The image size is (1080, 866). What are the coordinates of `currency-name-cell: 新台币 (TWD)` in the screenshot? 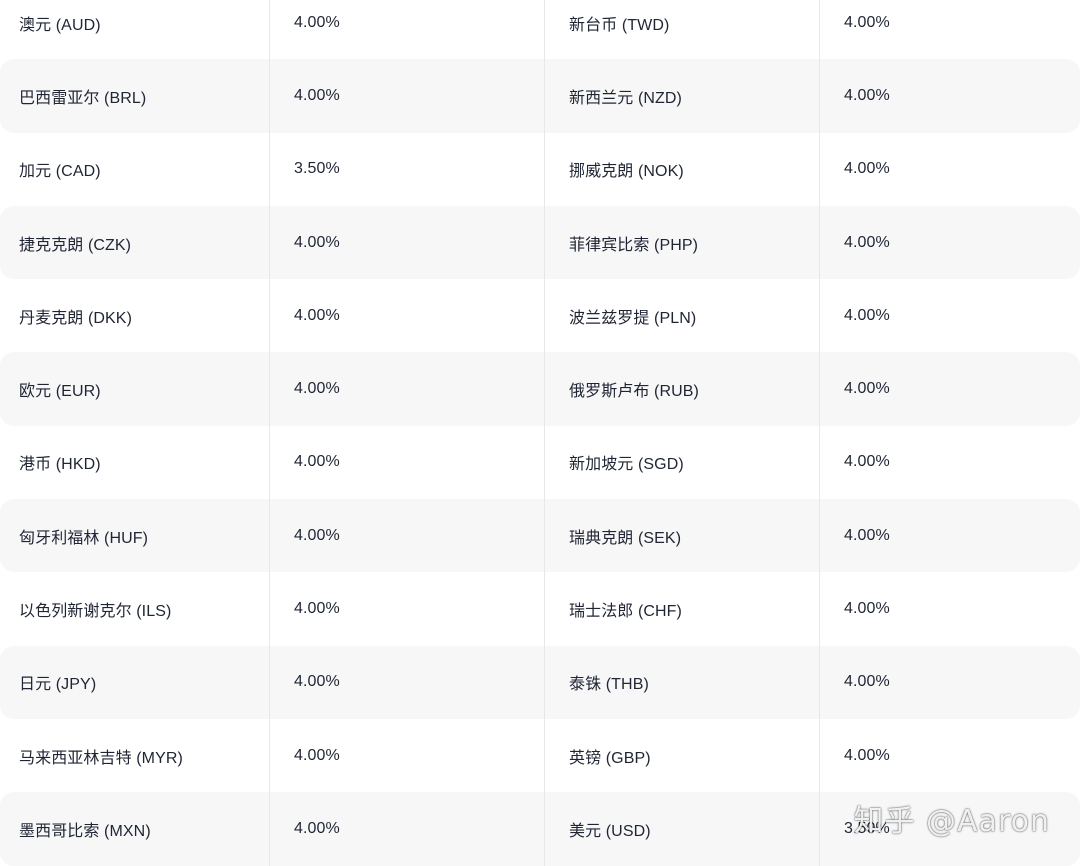 It's located at (619, 25).